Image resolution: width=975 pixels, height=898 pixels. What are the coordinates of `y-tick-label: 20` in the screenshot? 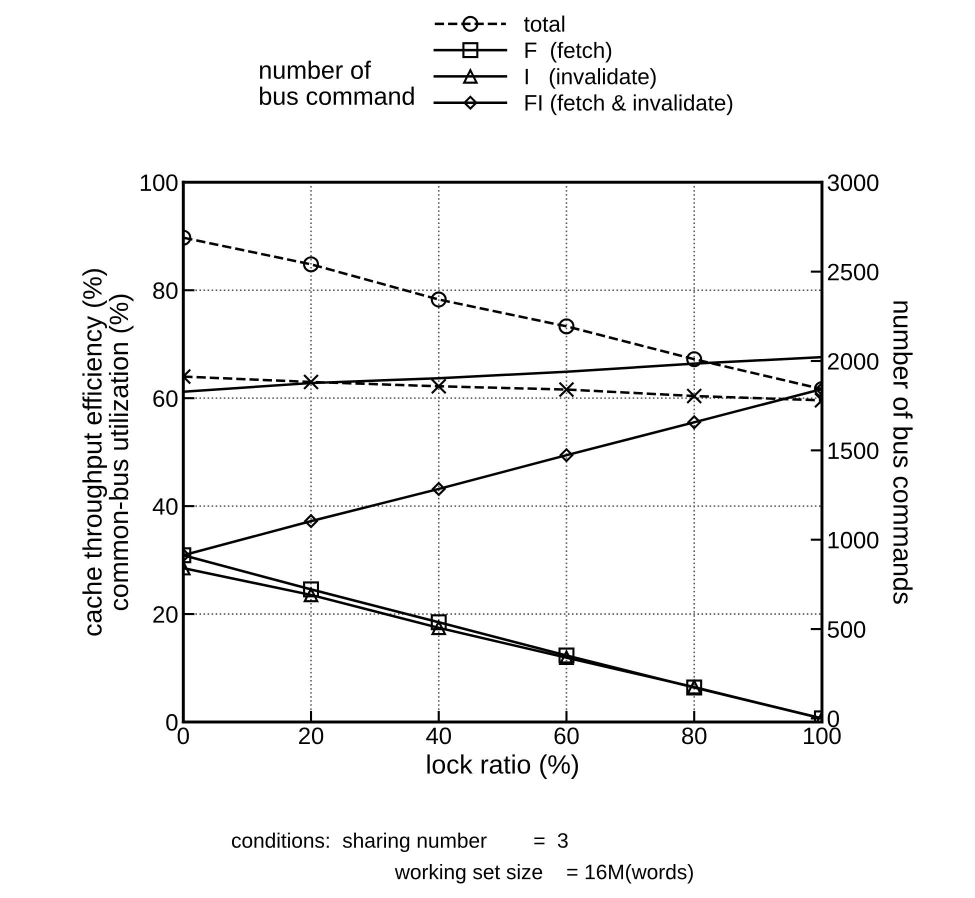 It's located at (165, 614).